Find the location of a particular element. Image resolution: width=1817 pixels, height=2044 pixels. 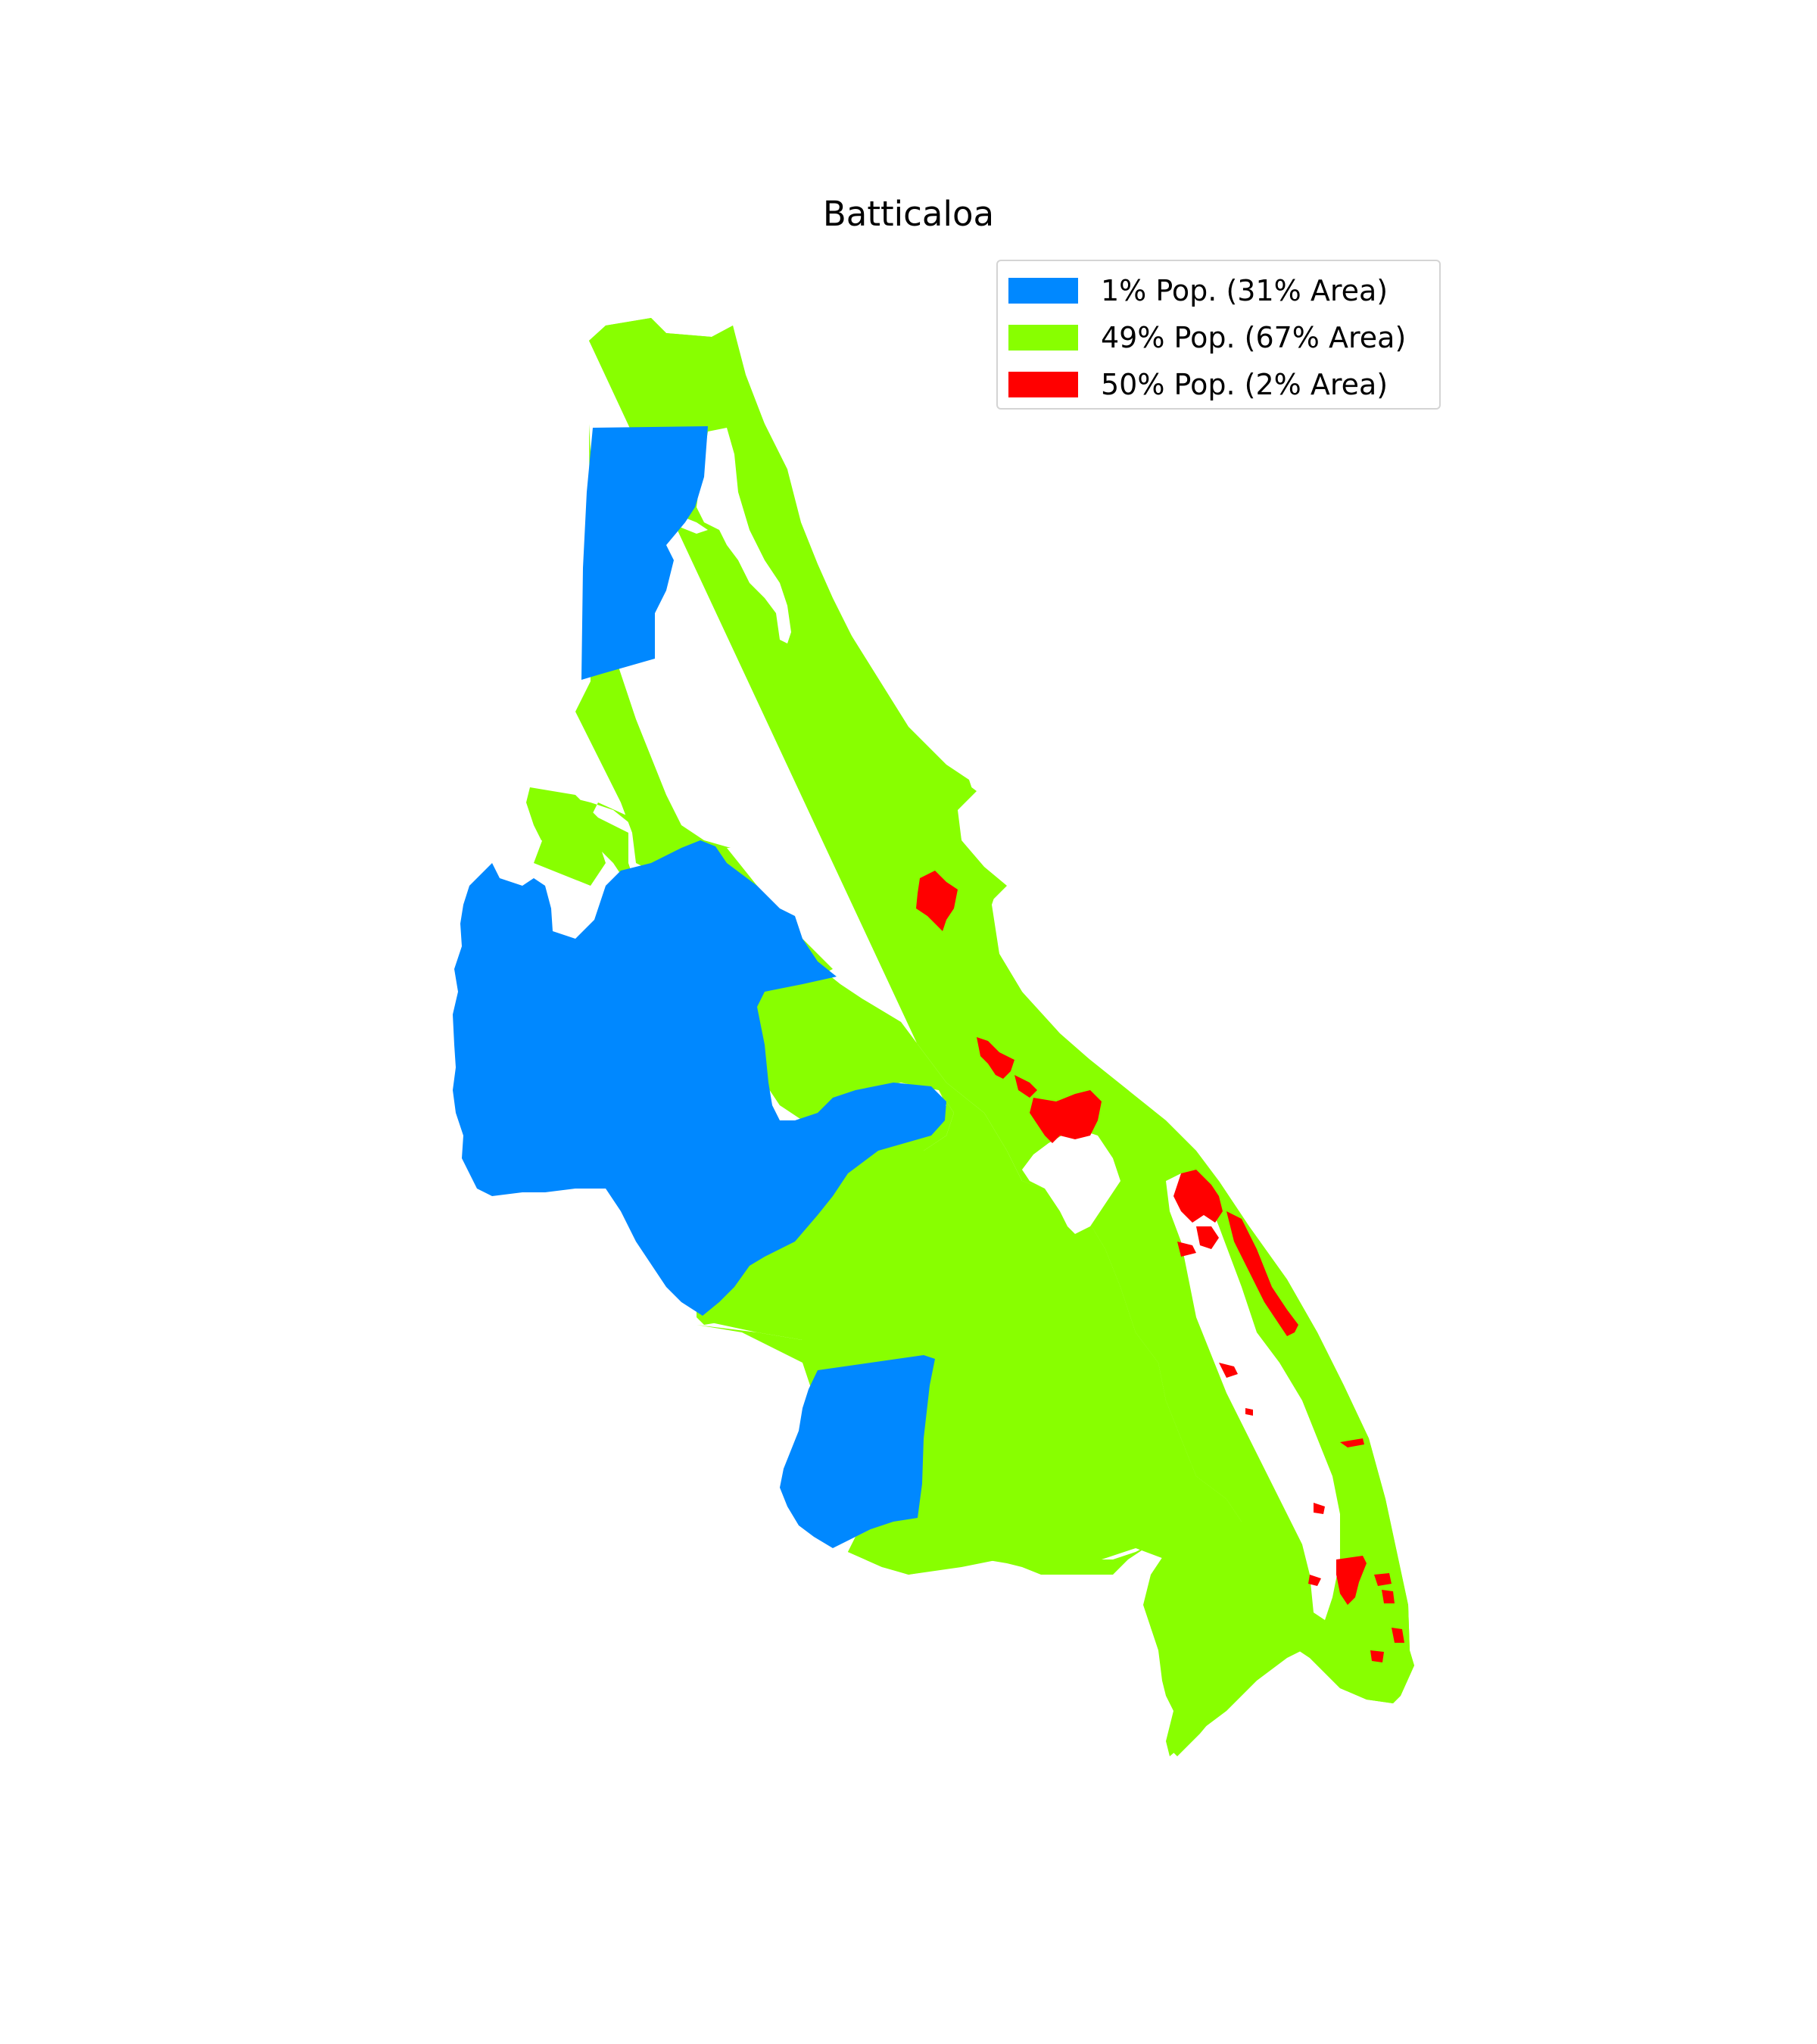

legend-swatch-low is located at coordinates (1043, 291).